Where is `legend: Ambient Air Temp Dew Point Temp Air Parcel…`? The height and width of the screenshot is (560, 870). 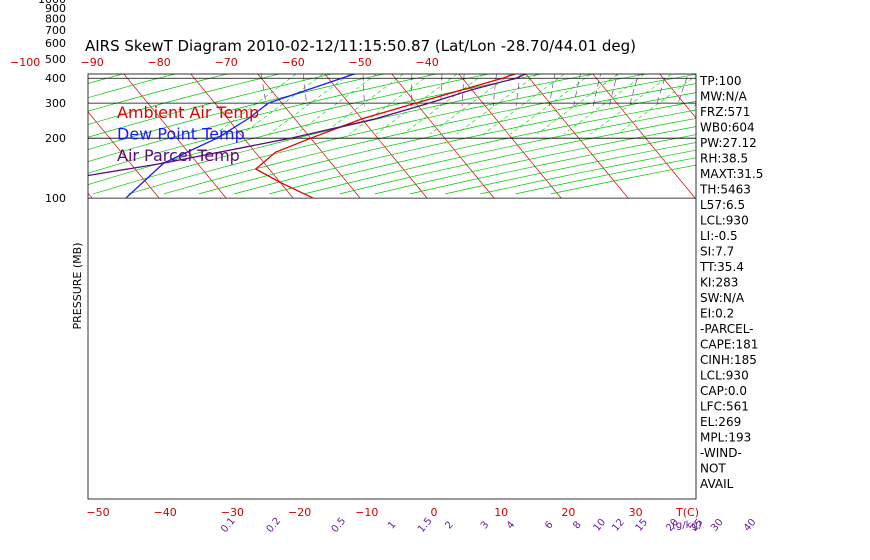 legend: Ambient Air Temp Dew Point Temp Air Parcel… is located at coordinates (188, 134).